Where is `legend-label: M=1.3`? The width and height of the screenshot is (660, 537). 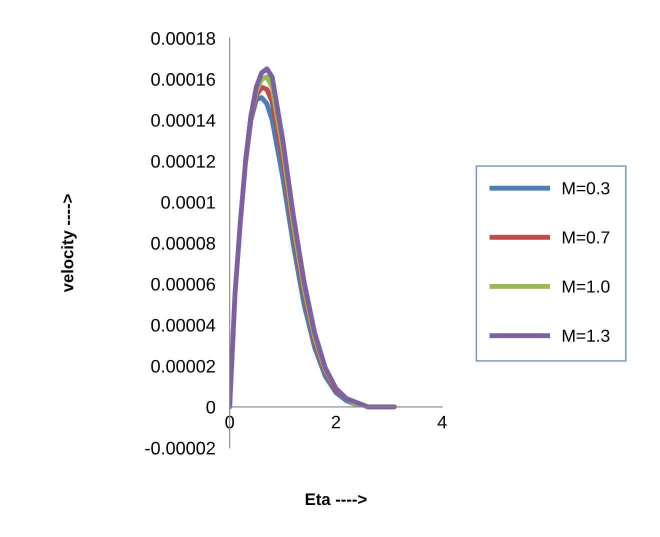
legend-label: M=1.3 is located at coordinates (586, 336).